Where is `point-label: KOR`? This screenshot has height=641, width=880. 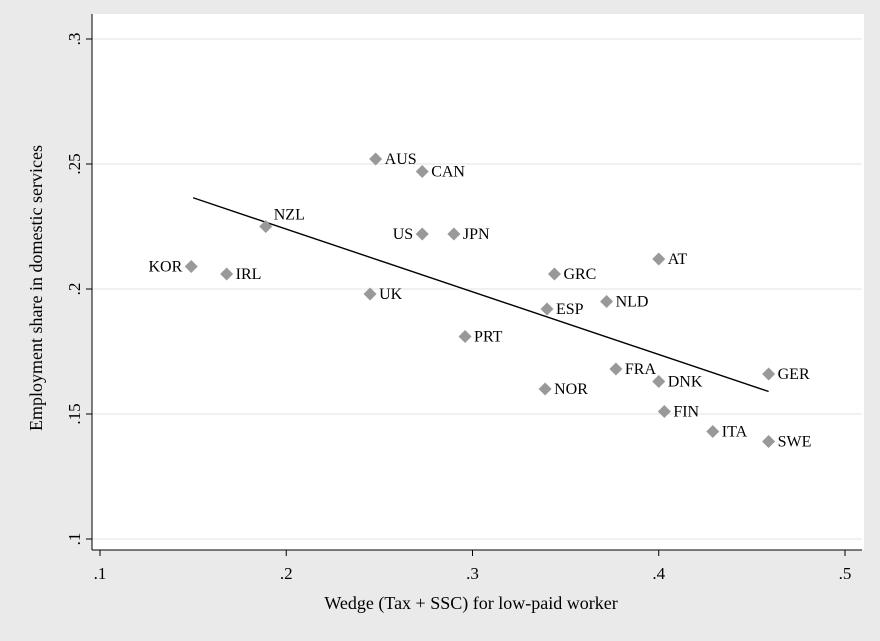
point-label: KOR is located at coordinates (165, 267).